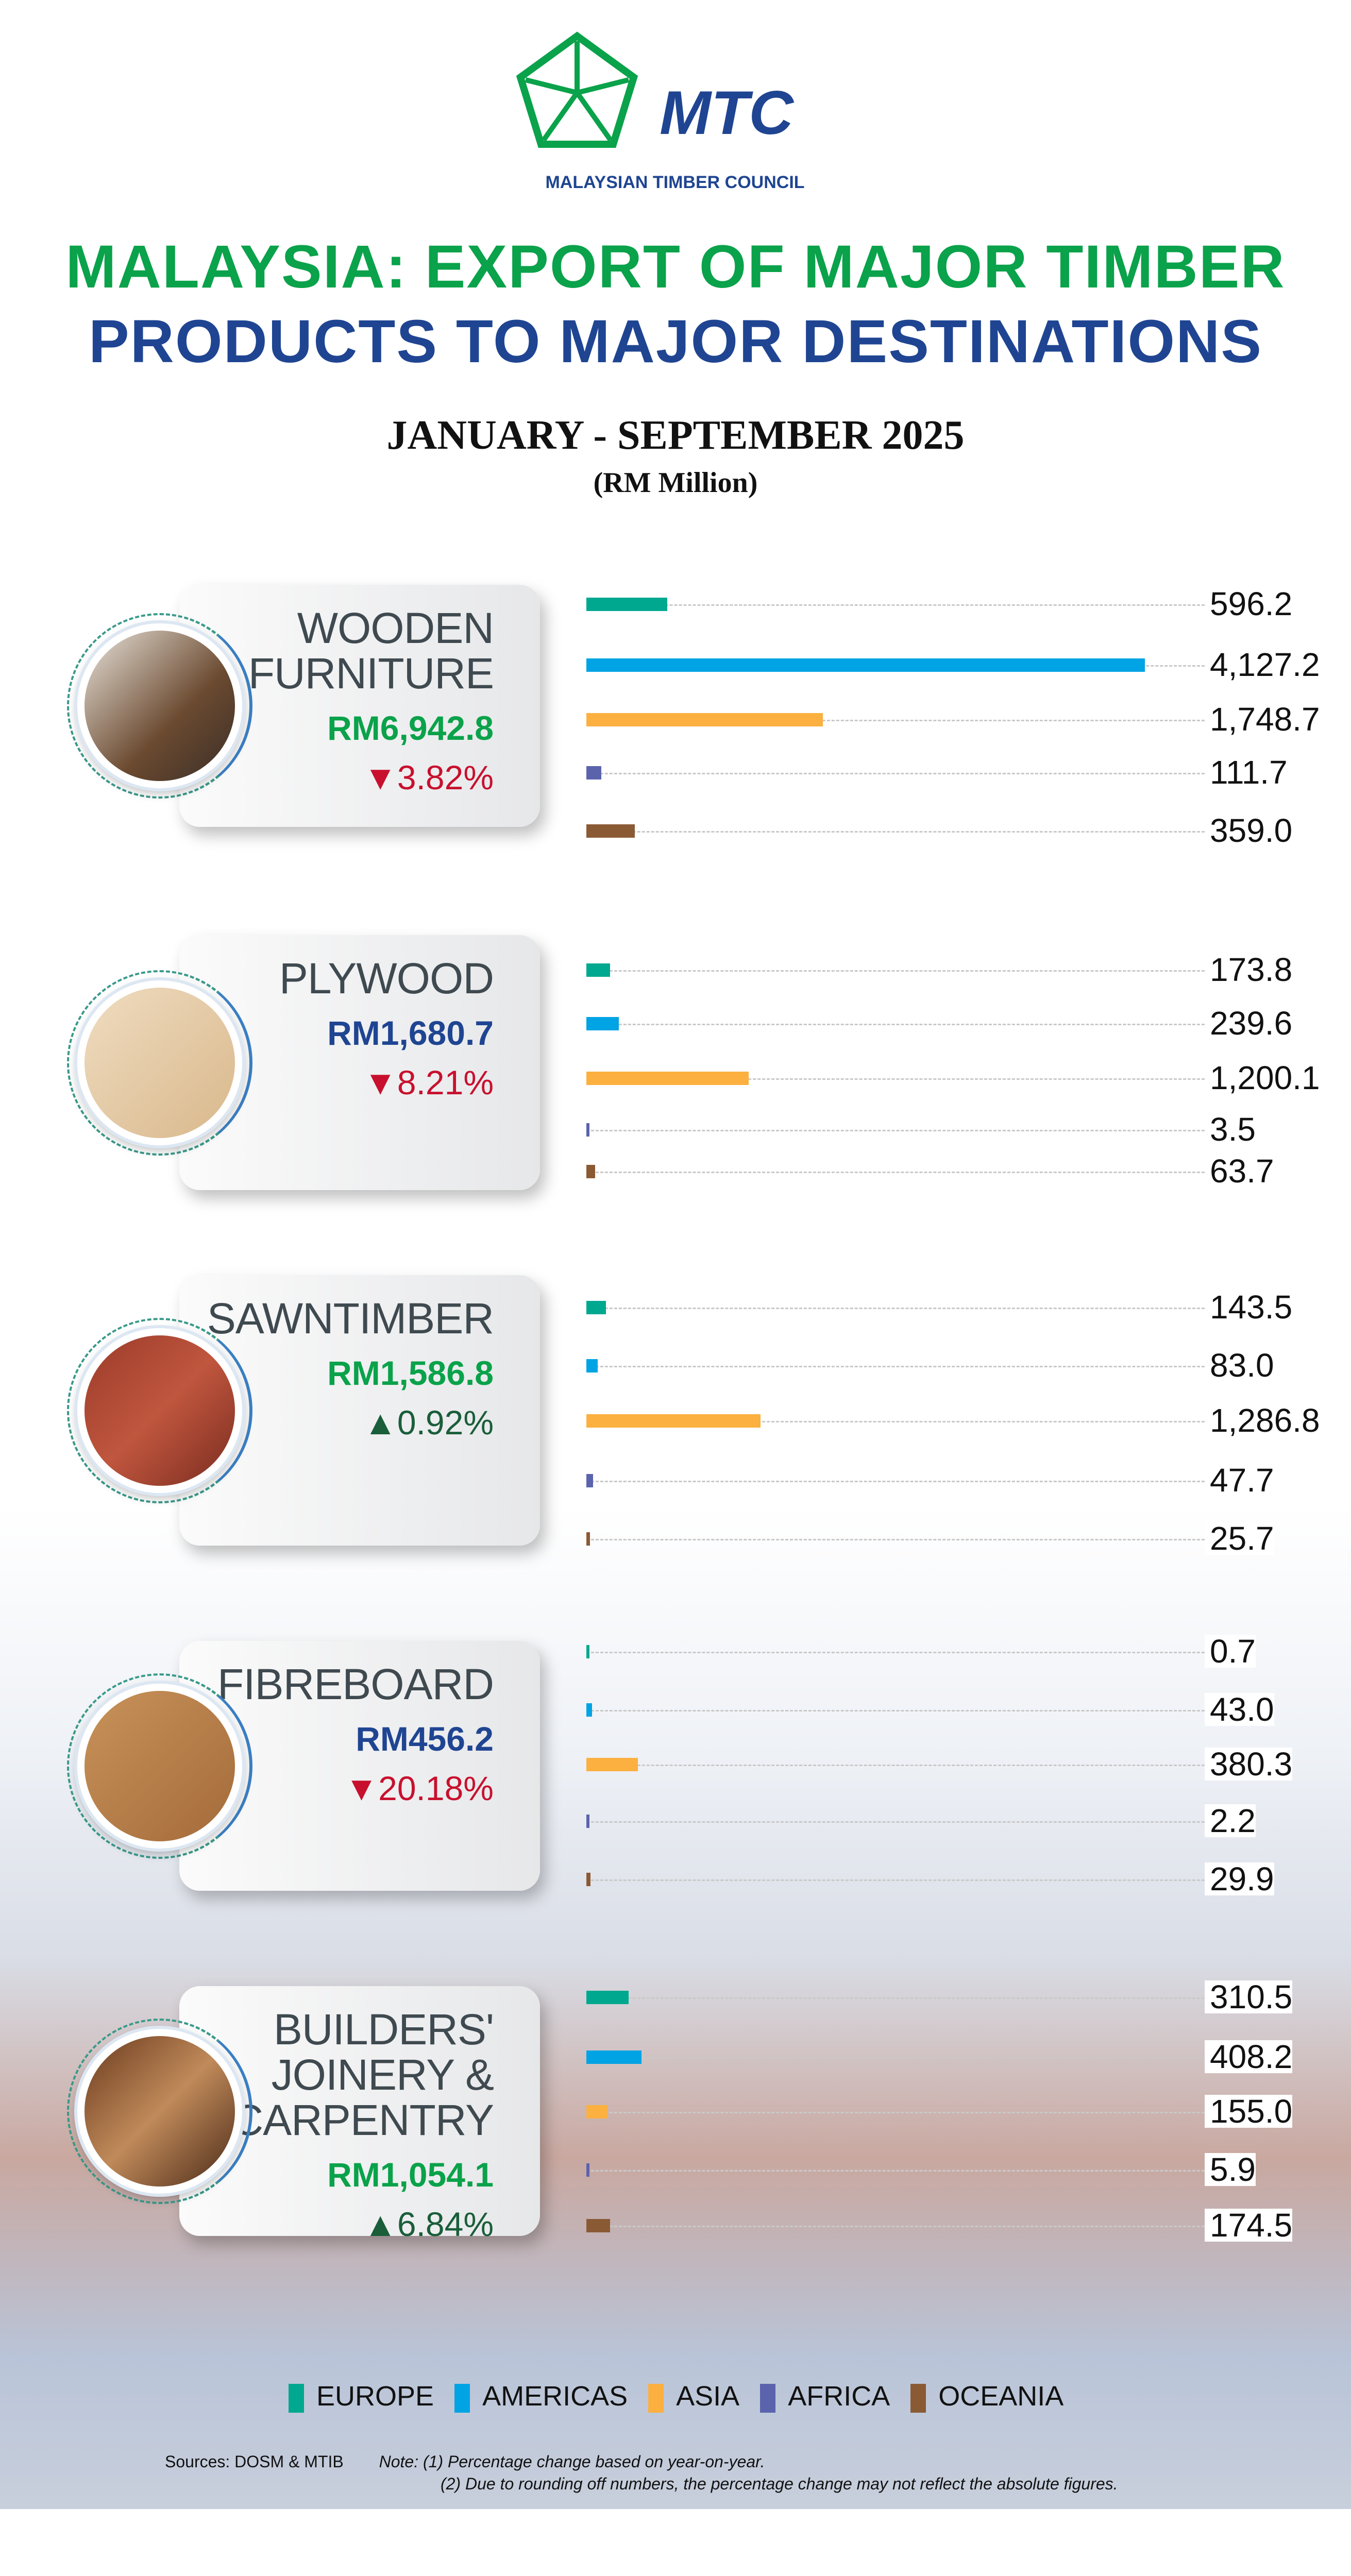 The image size is (1351, 2576). I want to click on mtc-logo: MTC MALAYSIAN TIMBER COUNCIL, so click(675, 116).